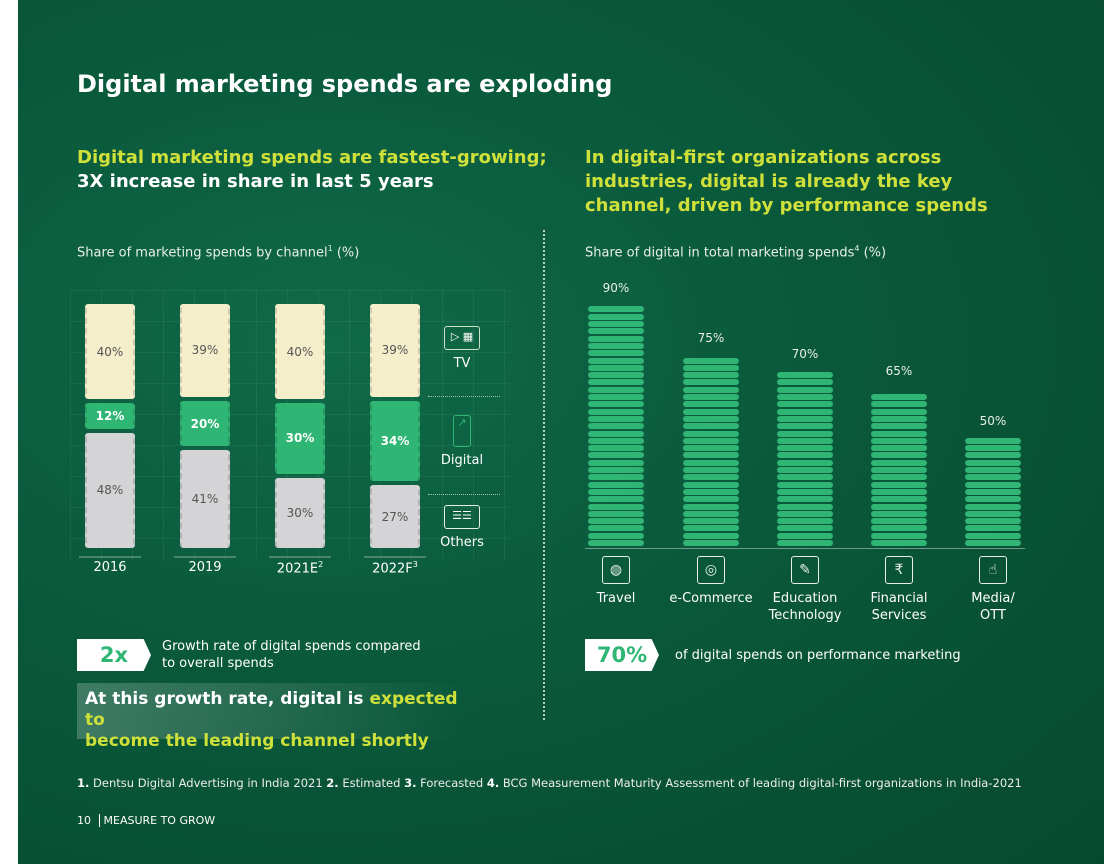 This screenshot has height=864, width=1104. What do you see at coordinates (805, 548) in the screenshot?
I see `x-axis` at bounding box center [805, 548].